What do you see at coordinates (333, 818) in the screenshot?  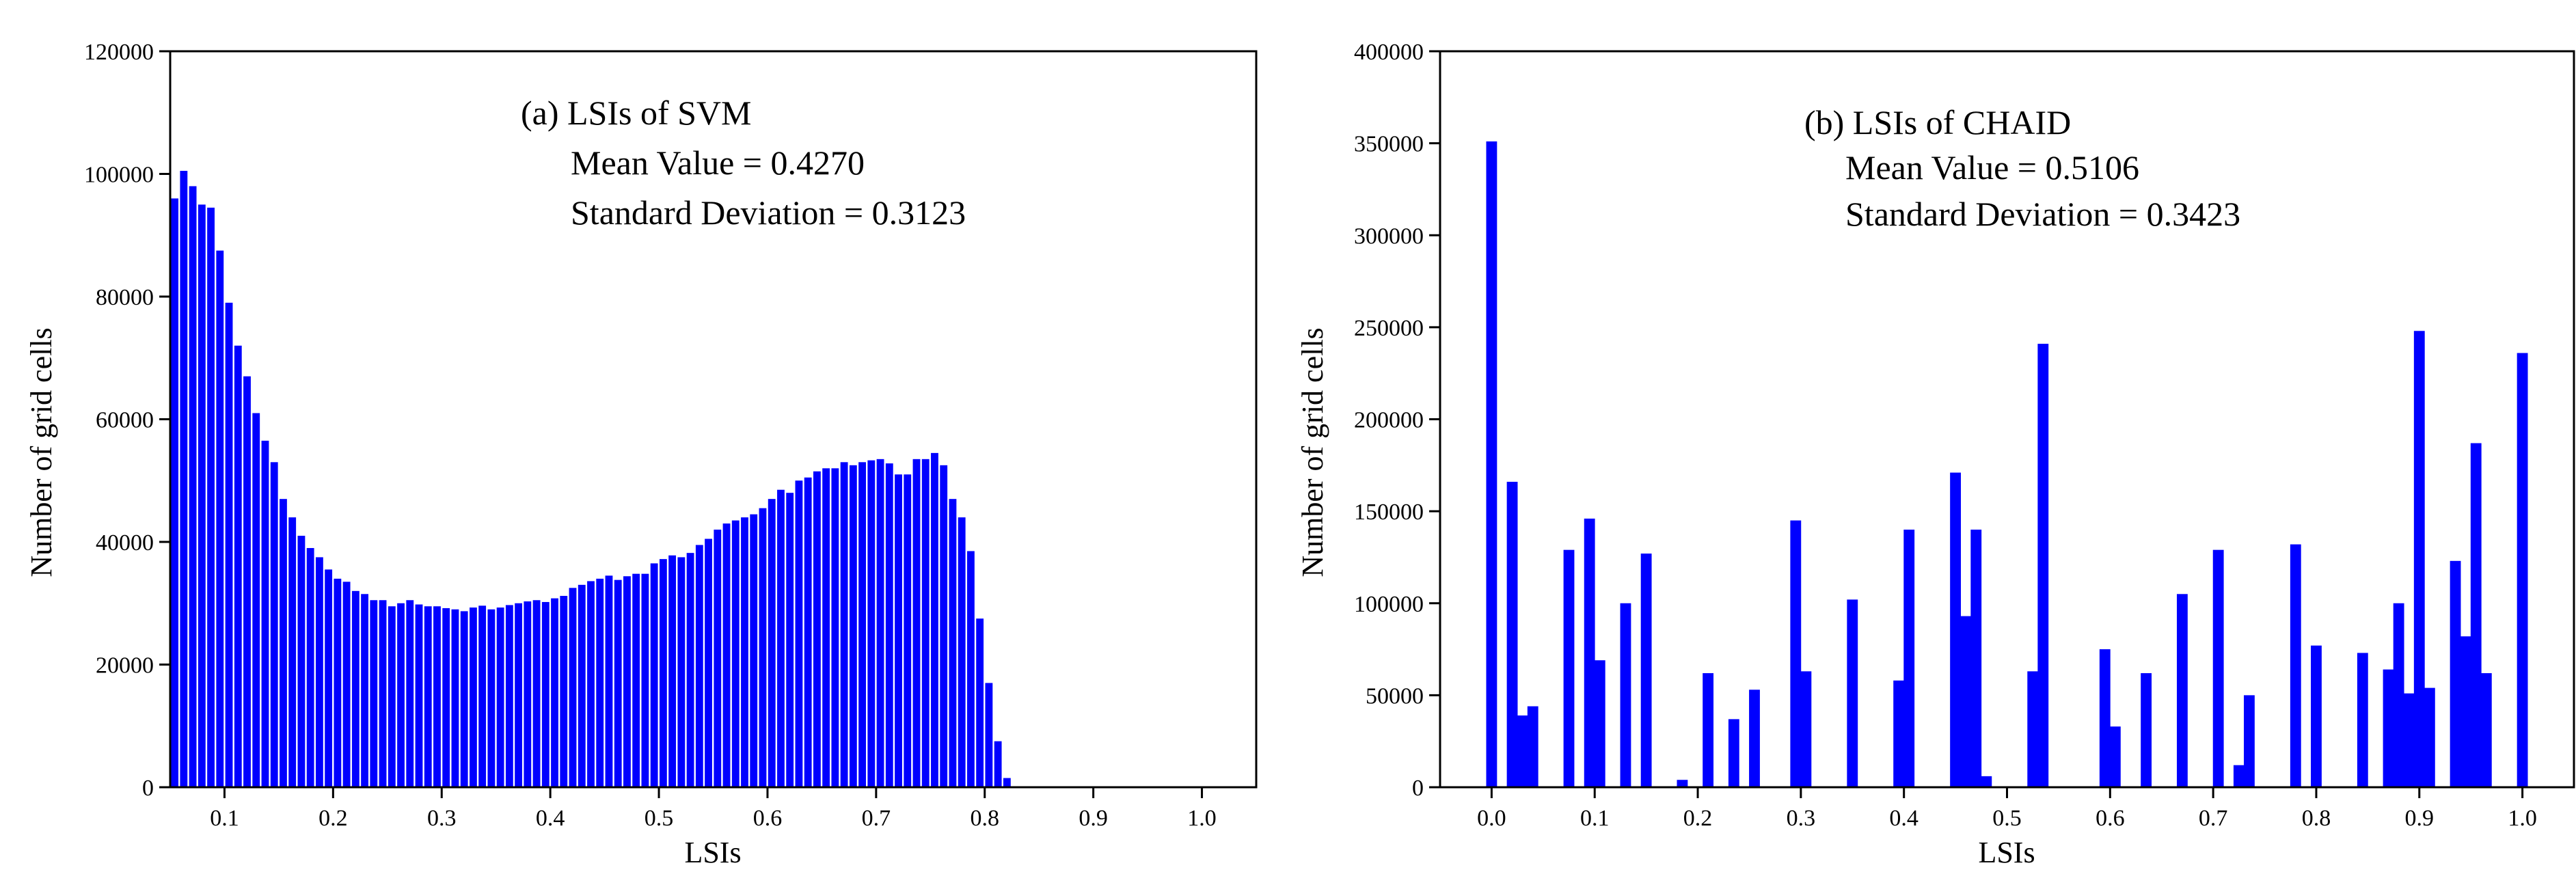 I see `svm-x-tick-label: 0.2` at bounding box center [333, 818].